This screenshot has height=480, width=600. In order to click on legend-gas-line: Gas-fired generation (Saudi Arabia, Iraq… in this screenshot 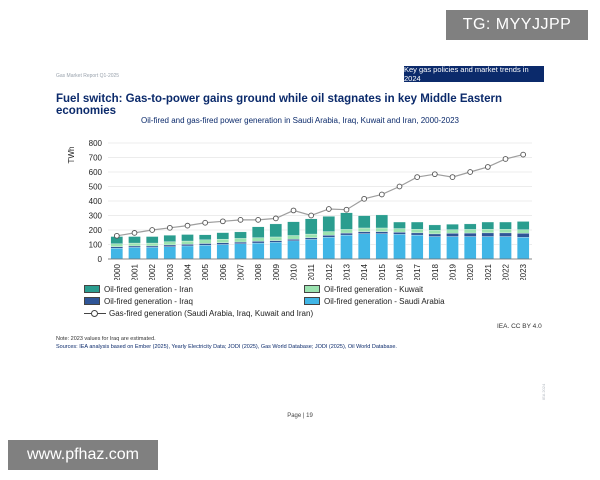, I will do `click(294, 313)`.